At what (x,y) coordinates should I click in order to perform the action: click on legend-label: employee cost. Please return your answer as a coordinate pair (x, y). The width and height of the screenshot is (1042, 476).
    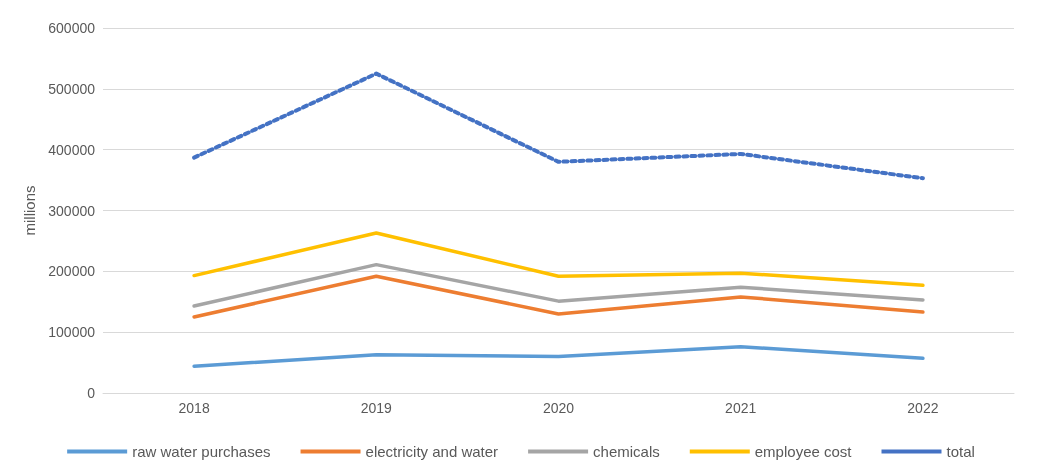
    Looking at the image, I should click on (803, 451).